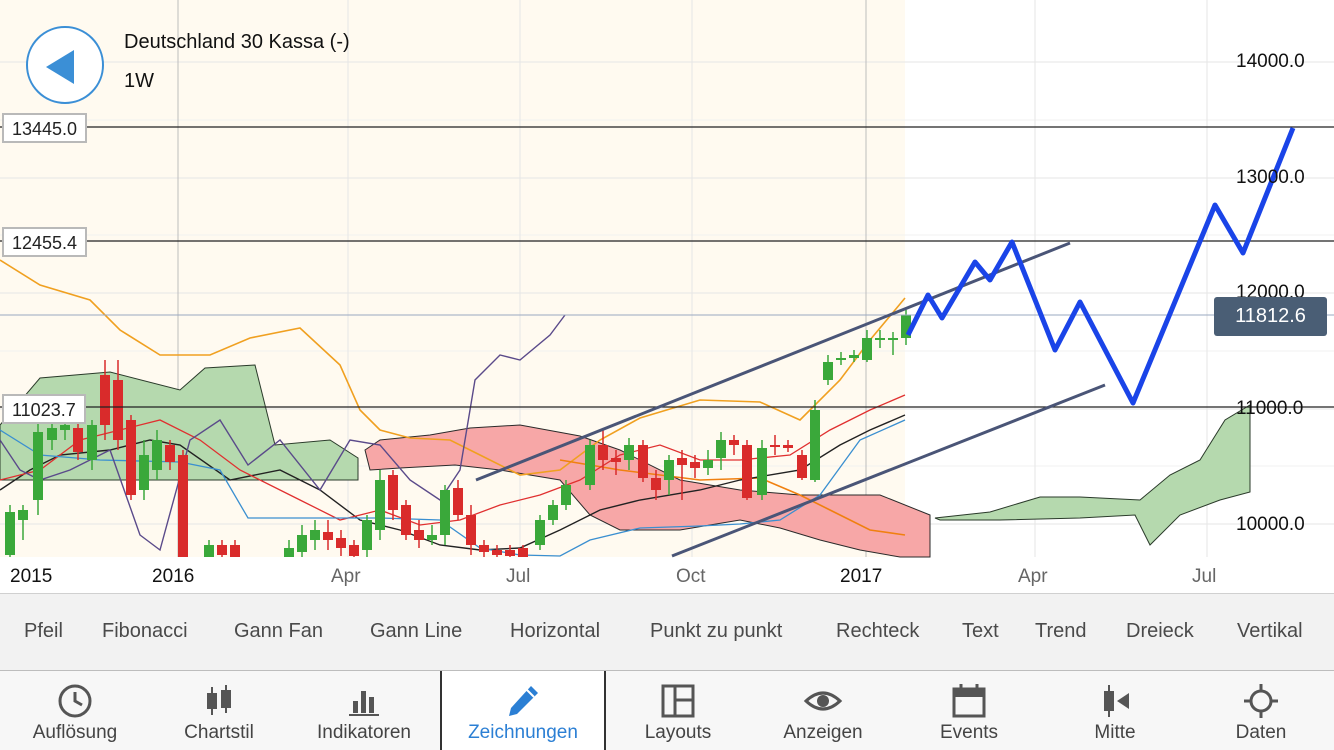  I want to click on tab-zeichnungen: Zeichnungen, so click(523, 710).